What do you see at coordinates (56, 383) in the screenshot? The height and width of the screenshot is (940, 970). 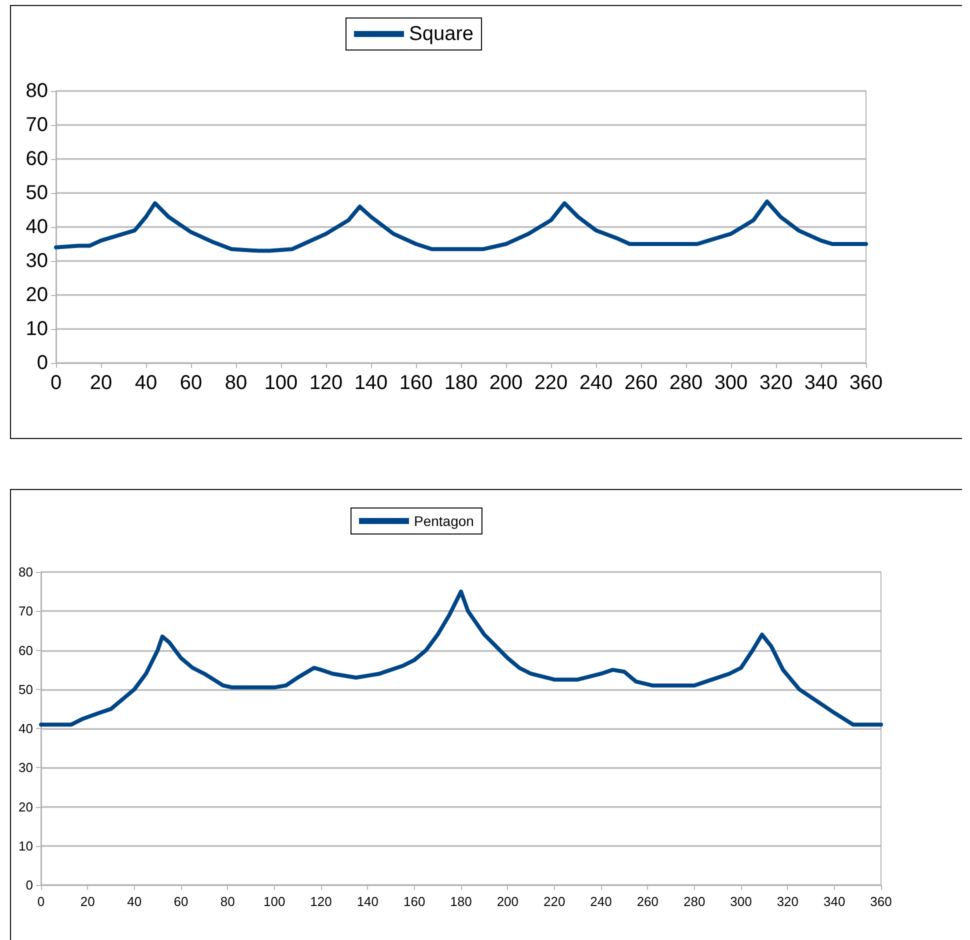 I see `x-tick-label: 0` at bounding box center [56, 383].